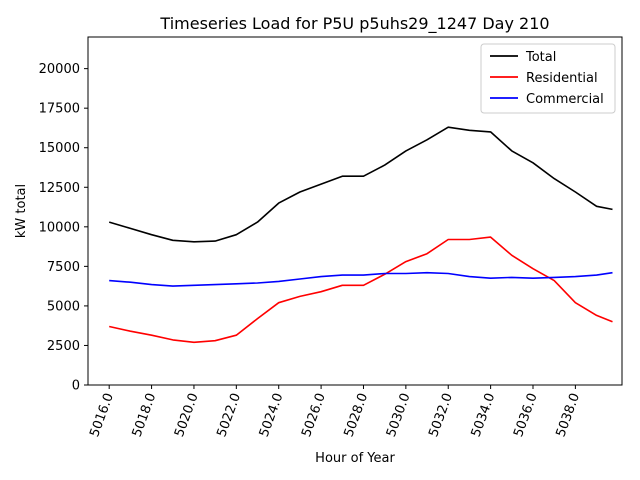  I want to click on legend: Total Residential Commercial, so click(548, 78).